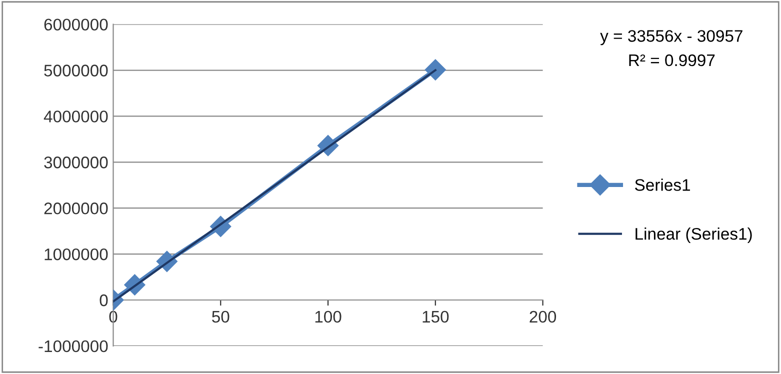 Image resolution: width=781 pixels, height=374 pixels. What do you see at coordinates (221, 316) in the screenshot?
I see `x-tick-label: 50` at bounding box center [221, 316].